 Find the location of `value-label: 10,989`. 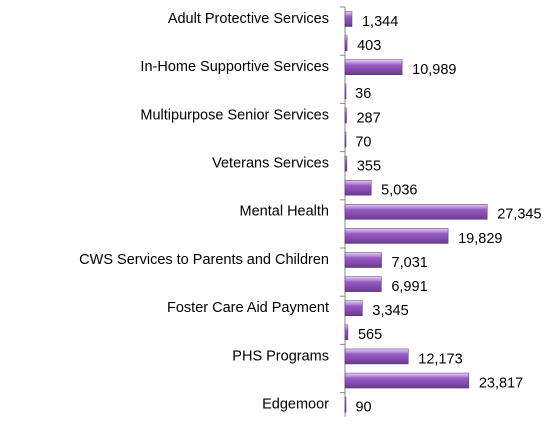

value-label: 10,989 is located at coordinates (434, 70).